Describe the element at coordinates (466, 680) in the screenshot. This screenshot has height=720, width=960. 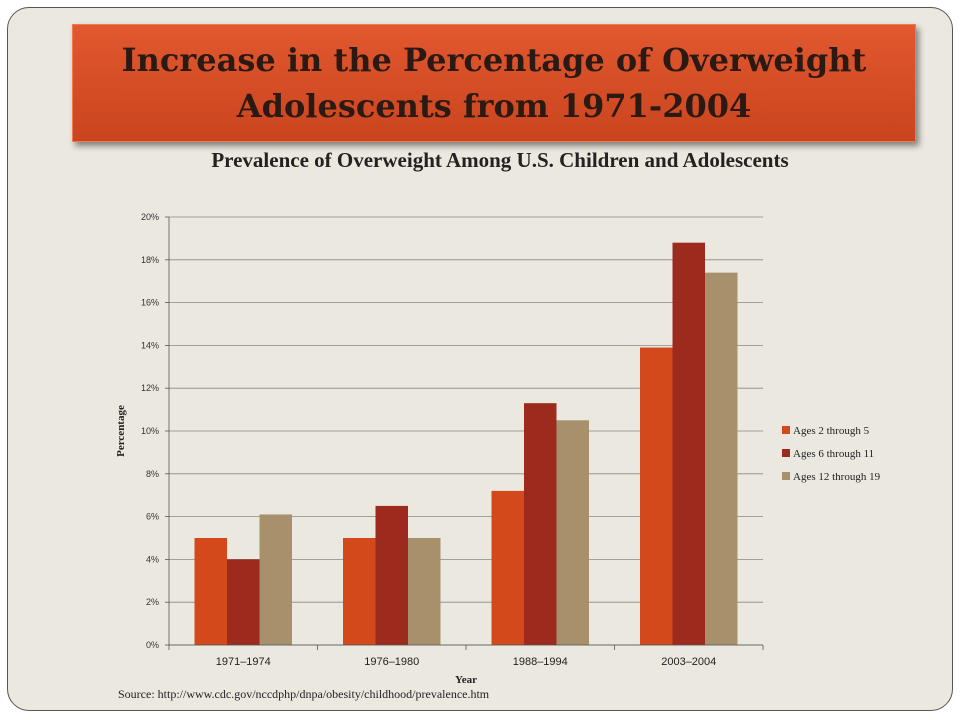
I see `x-axis-title: Year` at that location.